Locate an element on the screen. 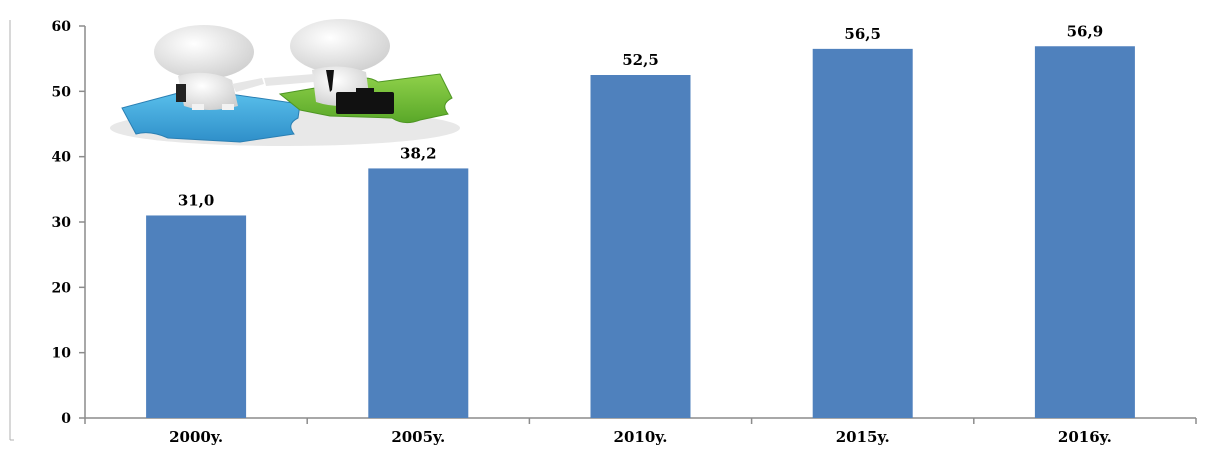 This screenshot has width=1213, height=454. x-category-label: 2010y. is located at coordinates (641, 437).